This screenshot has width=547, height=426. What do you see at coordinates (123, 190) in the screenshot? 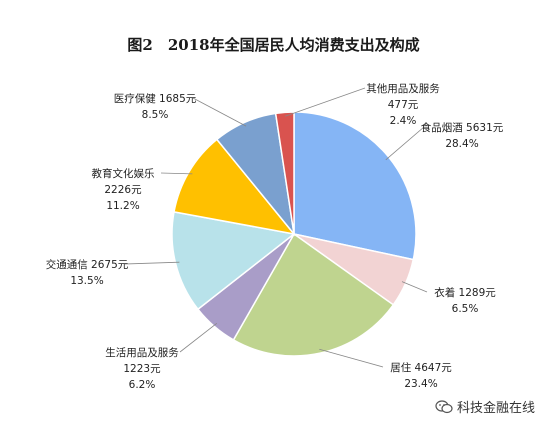
I see `slice-value-label: 2226元` at bounding box center [123, 190].